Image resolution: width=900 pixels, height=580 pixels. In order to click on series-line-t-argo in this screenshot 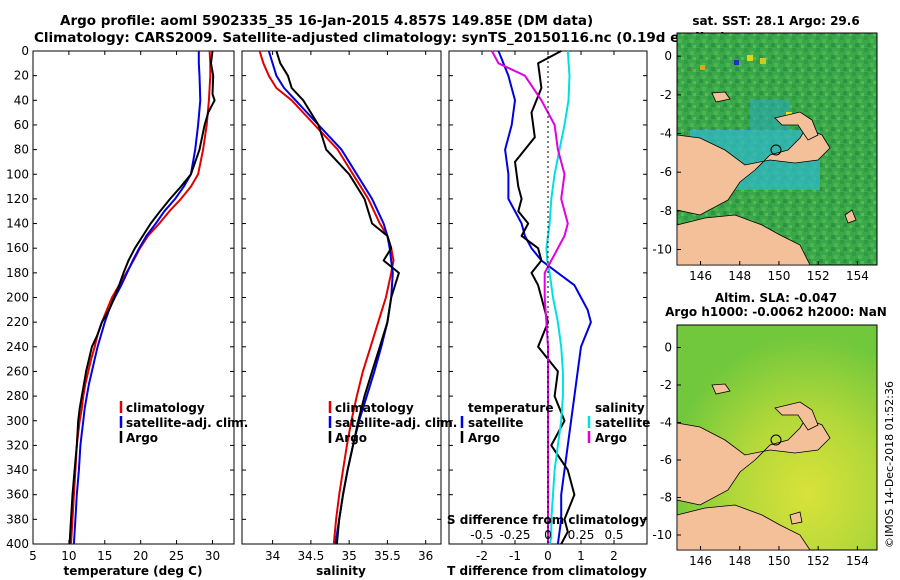, I will do `click(545, 297)`.